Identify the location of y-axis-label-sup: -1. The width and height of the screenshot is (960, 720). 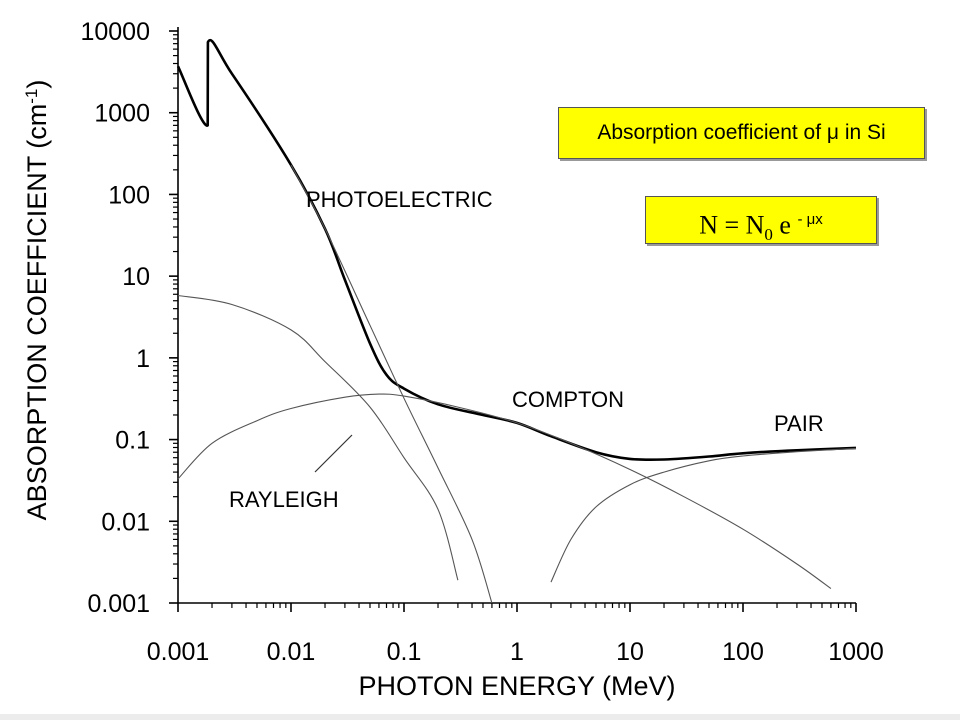
(31, 96).